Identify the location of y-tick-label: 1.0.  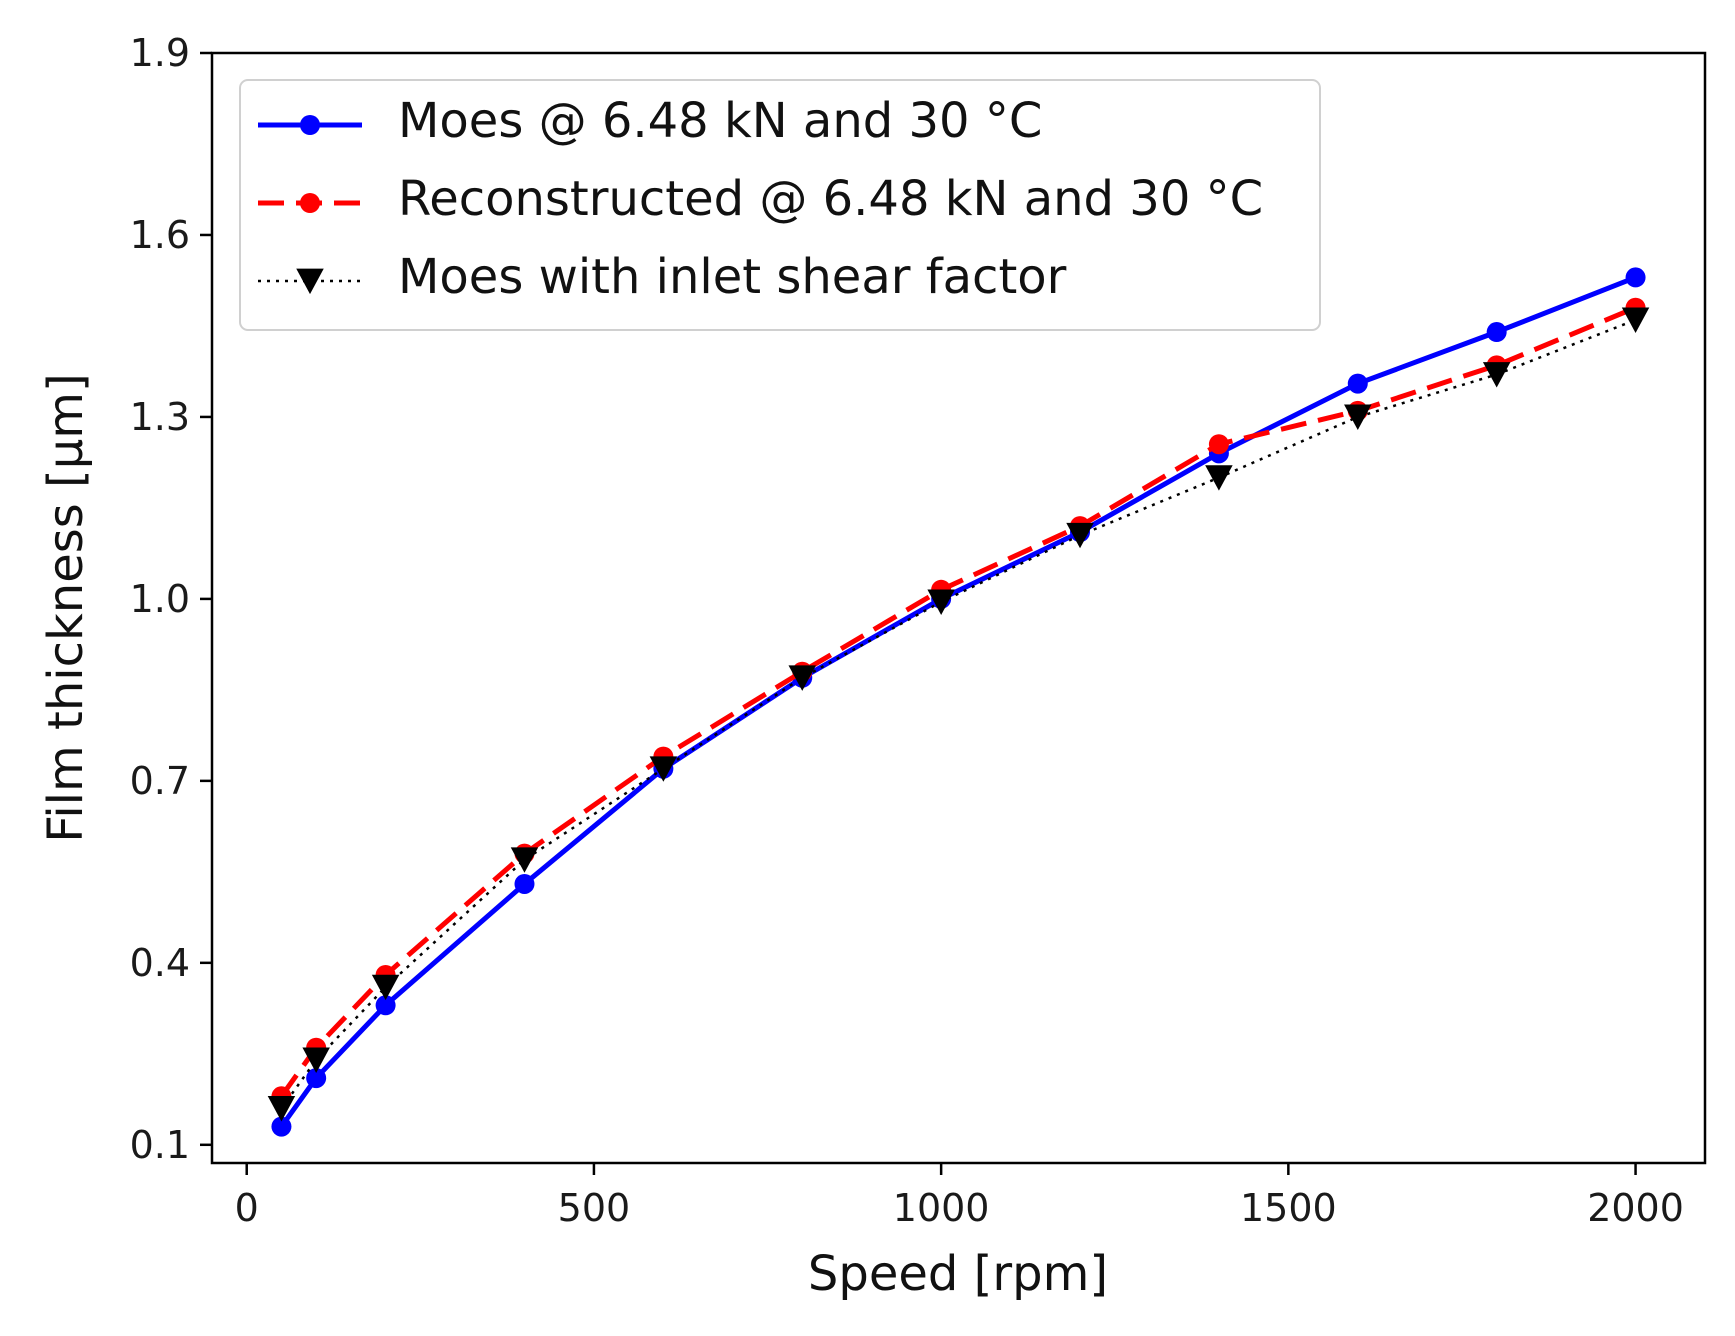
(160, 599).